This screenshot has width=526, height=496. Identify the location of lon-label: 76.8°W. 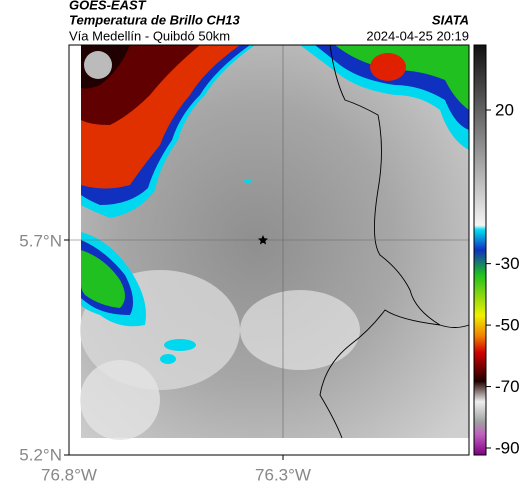
(69, 474).